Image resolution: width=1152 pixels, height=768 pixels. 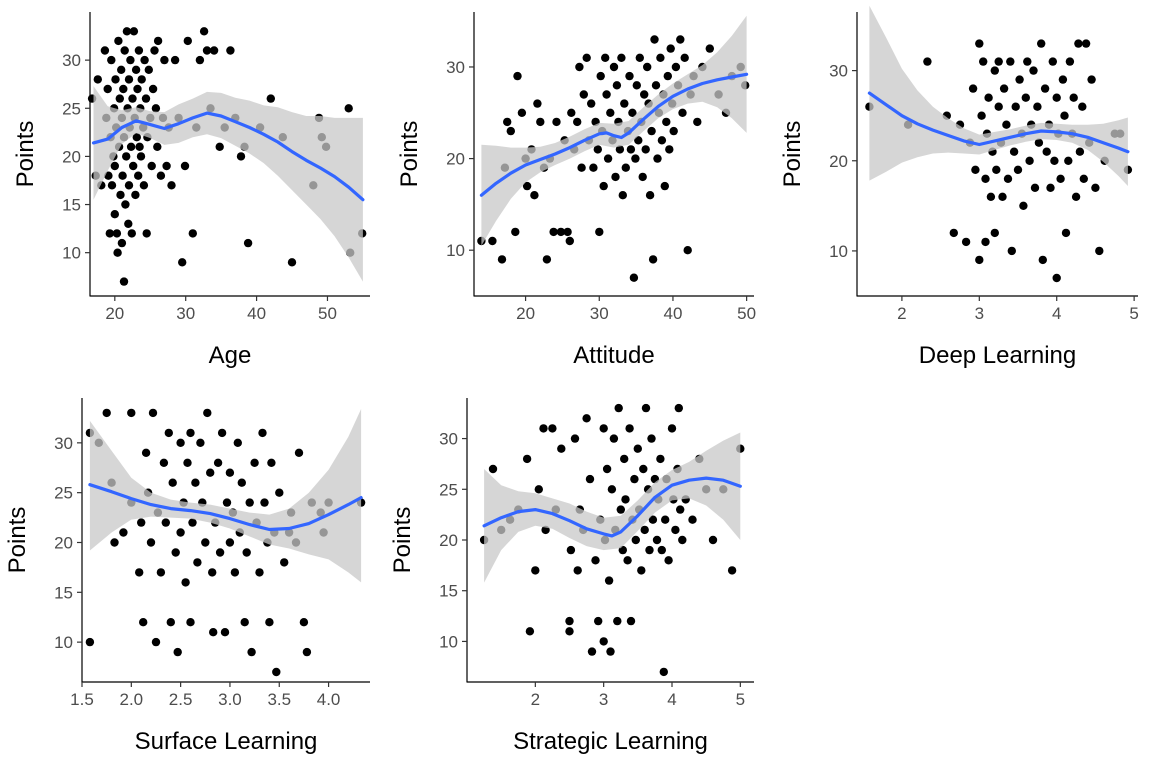 What do you see at coordinates (63, 542) in the screenshot?
I see `y-tick-label: 20` at bounding box center [63, 542].